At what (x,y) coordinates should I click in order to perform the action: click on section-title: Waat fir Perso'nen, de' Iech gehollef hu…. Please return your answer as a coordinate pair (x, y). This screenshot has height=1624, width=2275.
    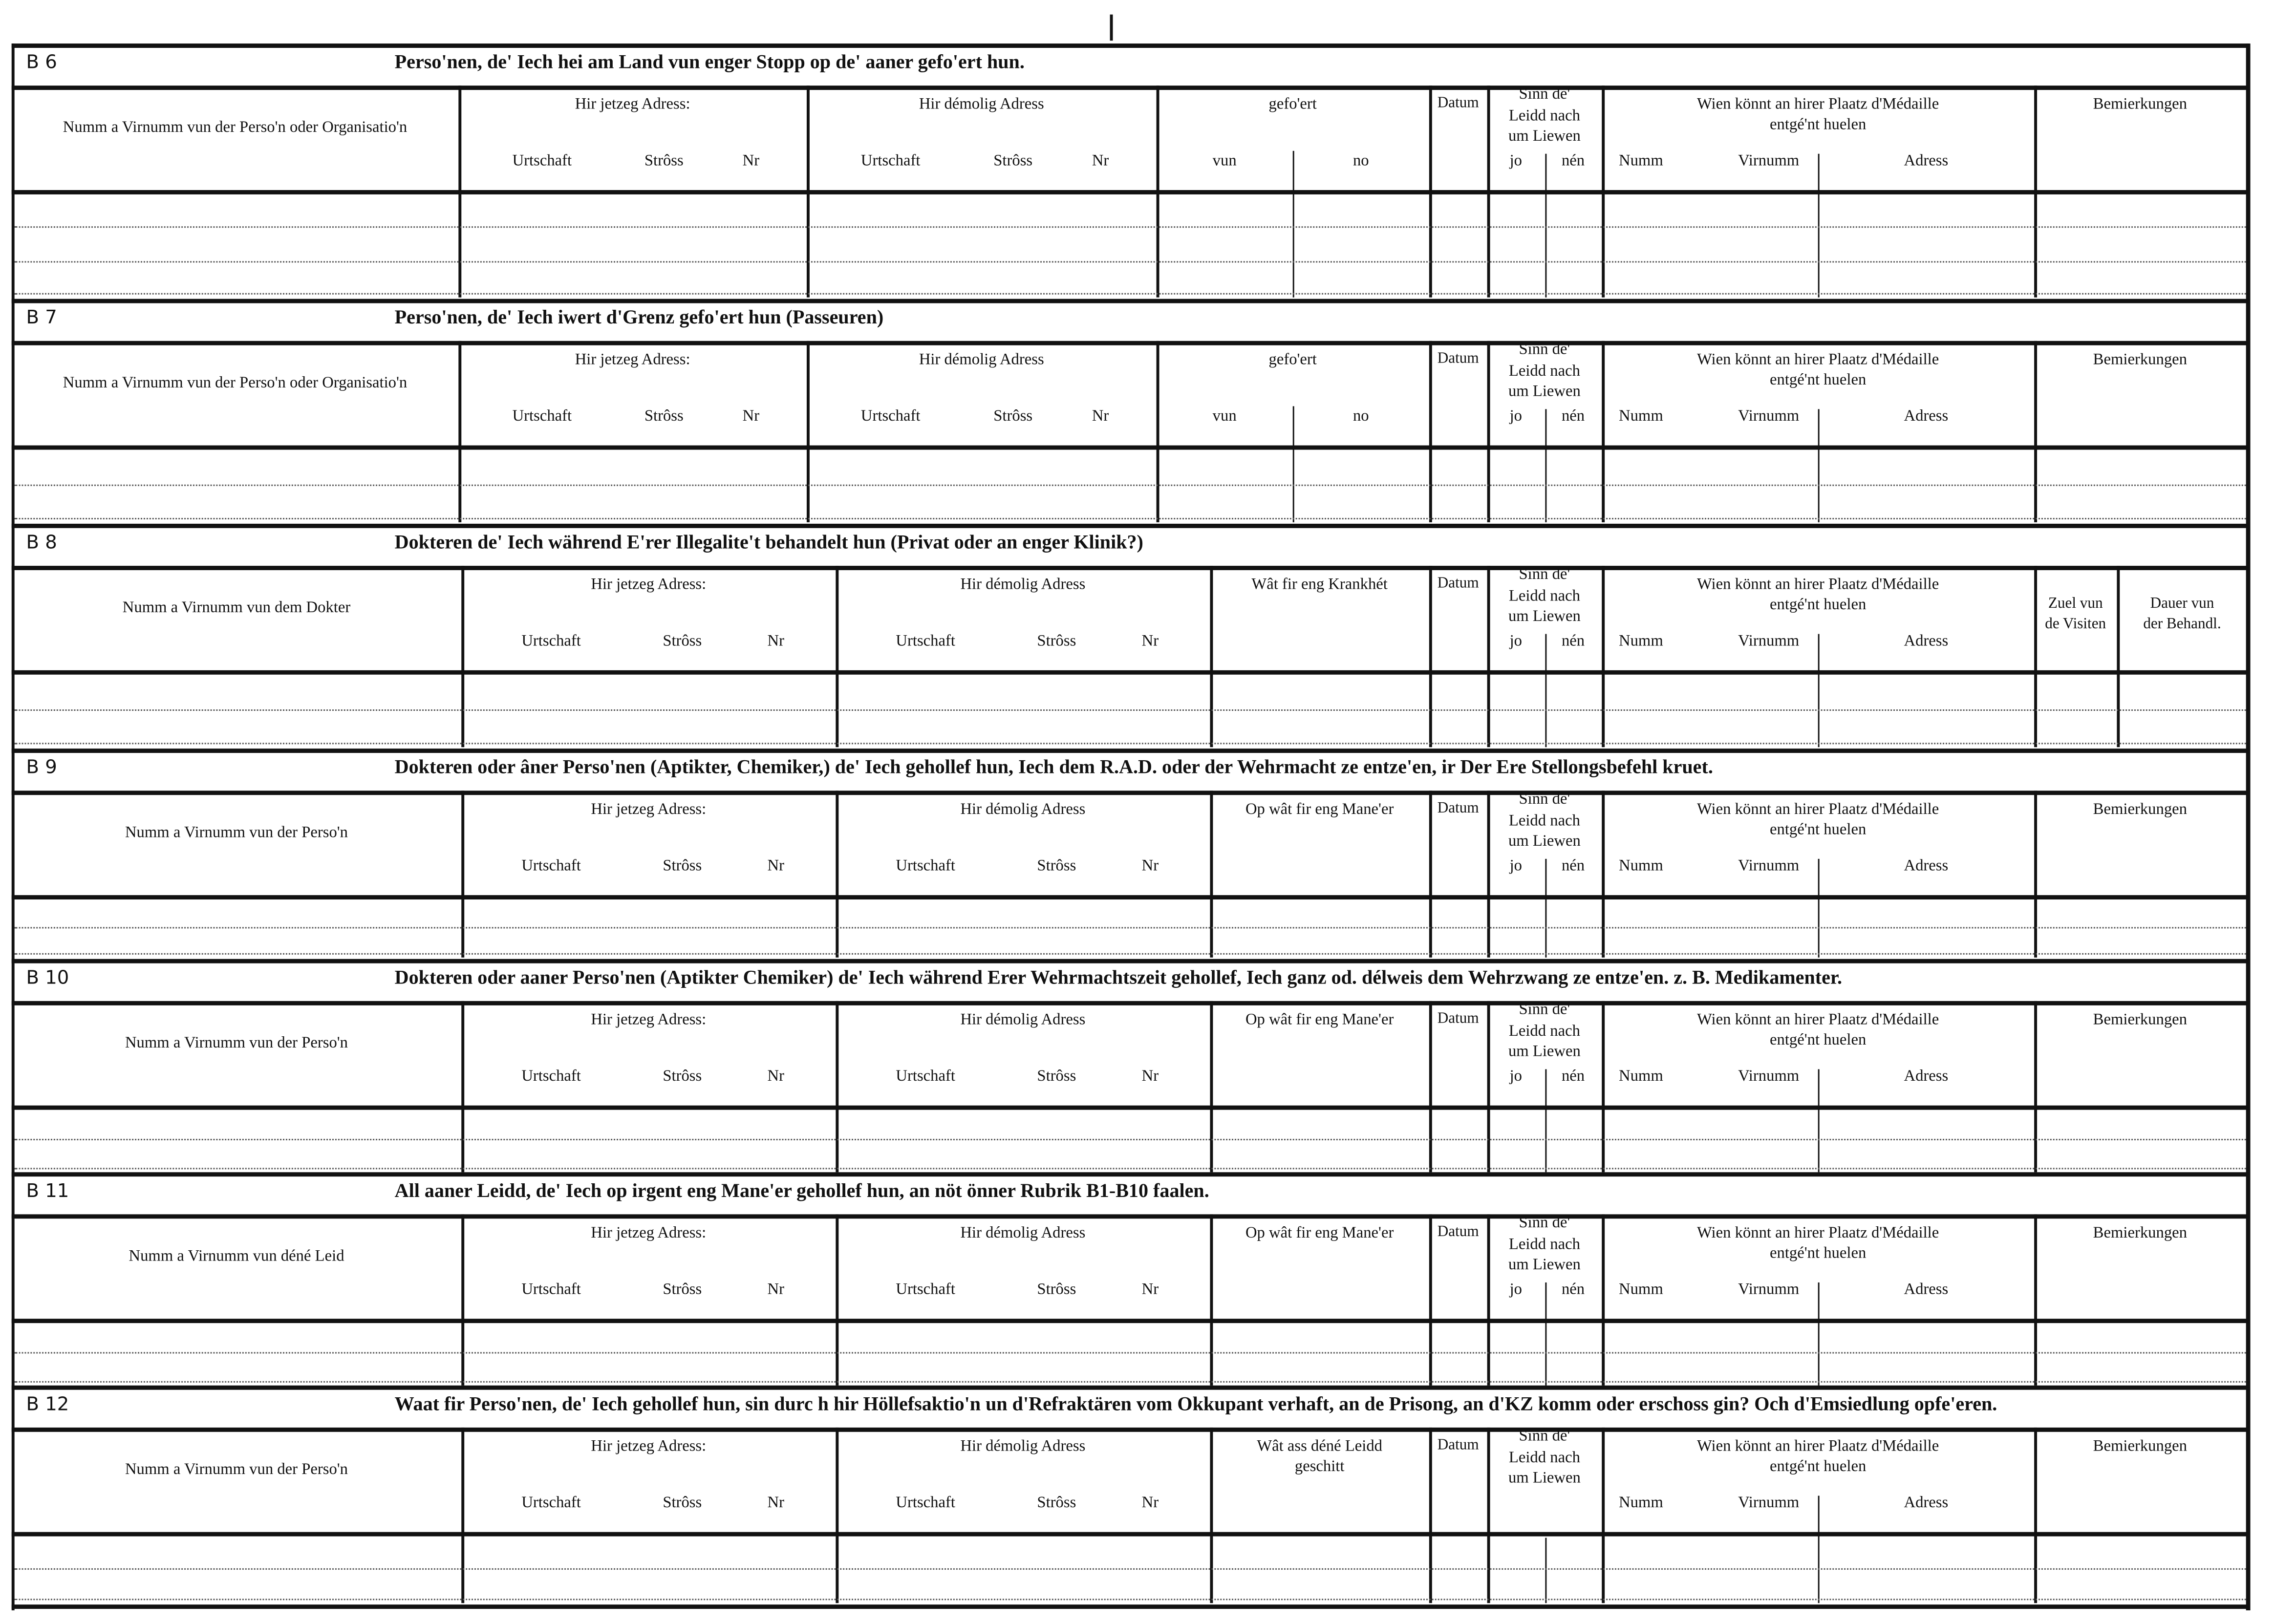
    Looking at the image, I should click on (1195, 1403).